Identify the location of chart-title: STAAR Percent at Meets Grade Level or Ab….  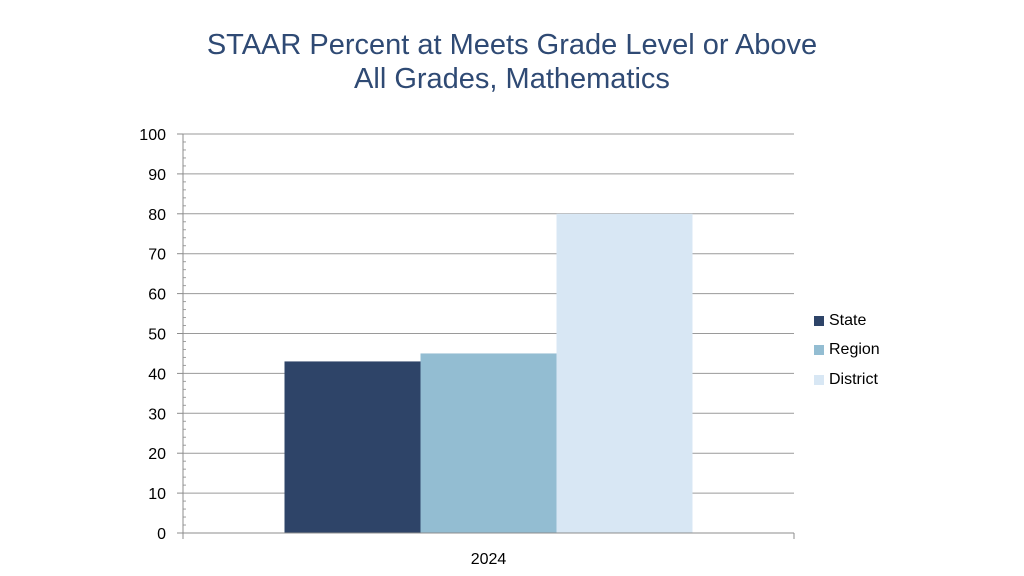
(512, 62).